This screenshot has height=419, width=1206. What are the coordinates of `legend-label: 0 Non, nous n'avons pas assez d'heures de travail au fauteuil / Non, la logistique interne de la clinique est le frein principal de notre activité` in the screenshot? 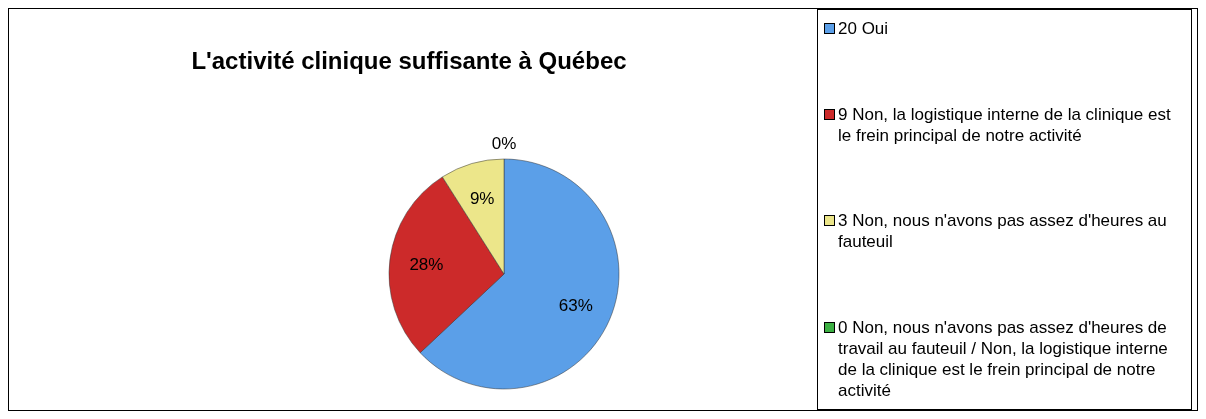 It's located at (1003, 358).